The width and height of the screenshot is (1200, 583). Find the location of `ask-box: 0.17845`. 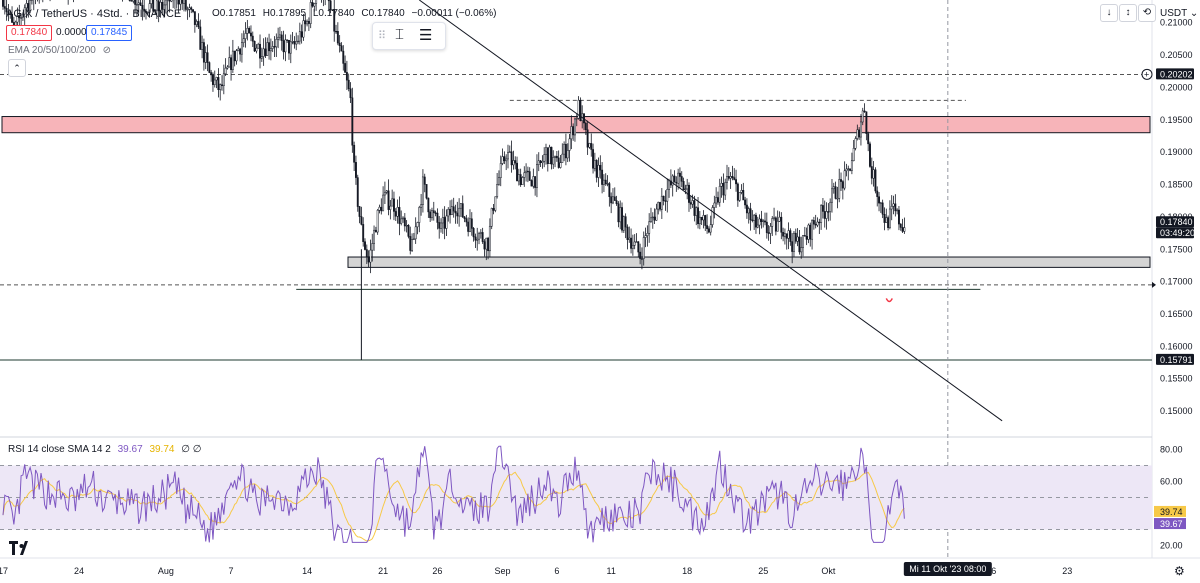

ask-box: 0.17845 is located at coordinates (109, 33).